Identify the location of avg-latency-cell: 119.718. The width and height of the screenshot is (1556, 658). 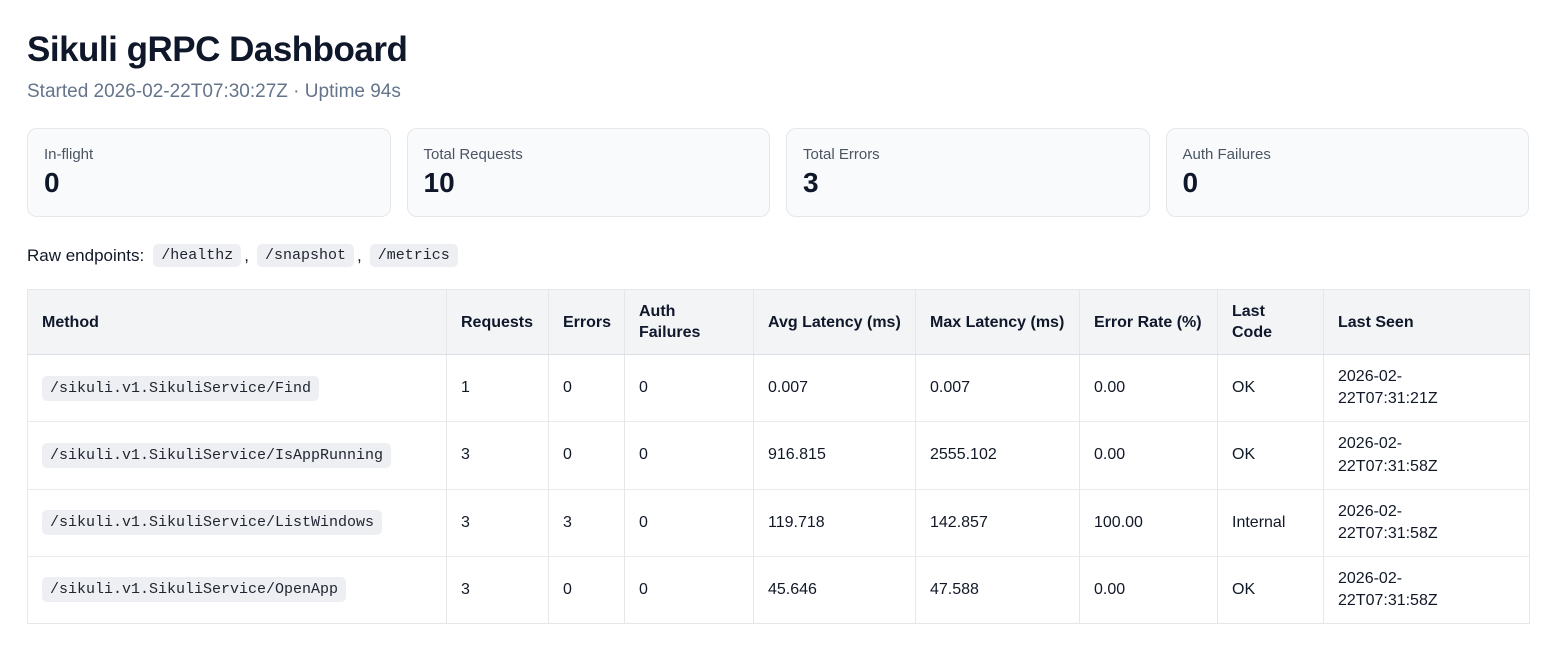
(834, 522).